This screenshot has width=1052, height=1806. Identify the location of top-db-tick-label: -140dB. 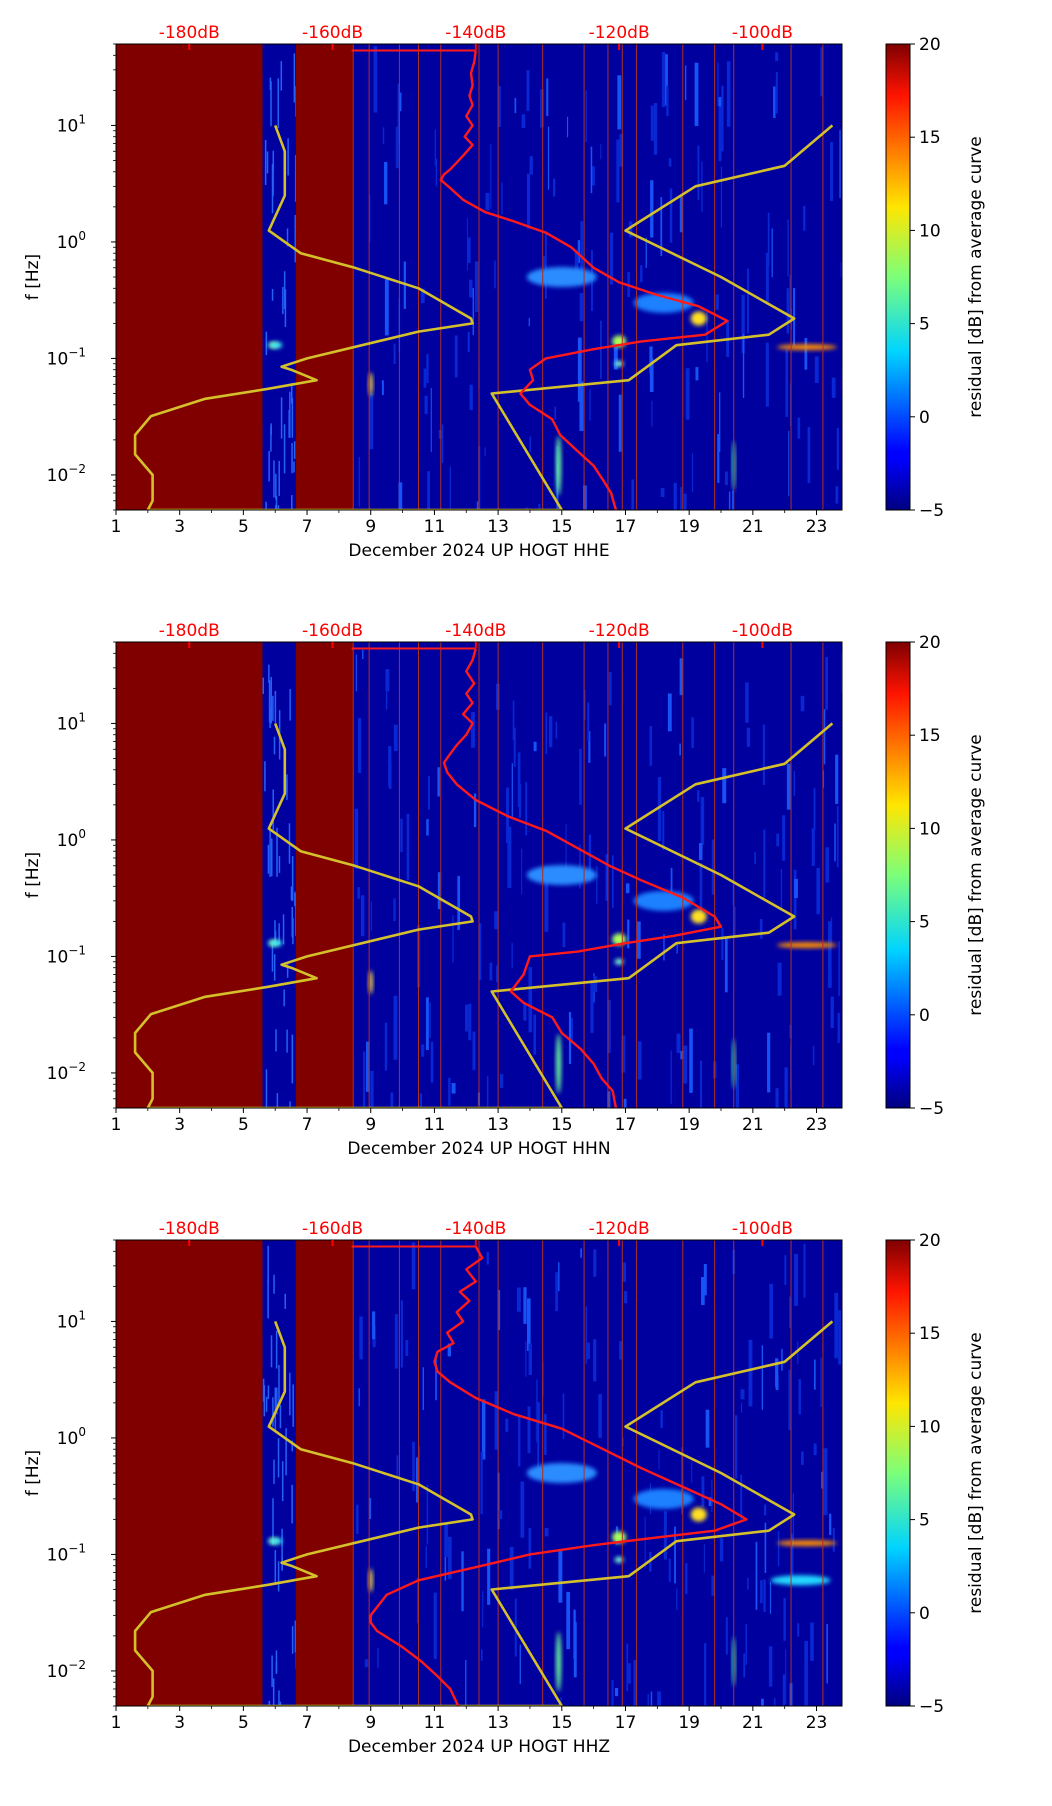
(475, 1229).